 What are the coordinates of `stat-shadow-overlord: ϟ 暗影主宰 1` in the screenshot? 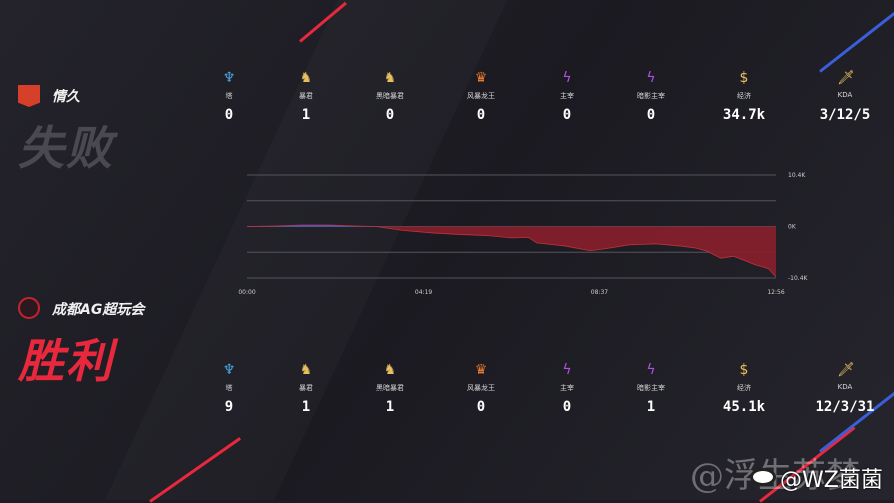 It's located at (651, 388).